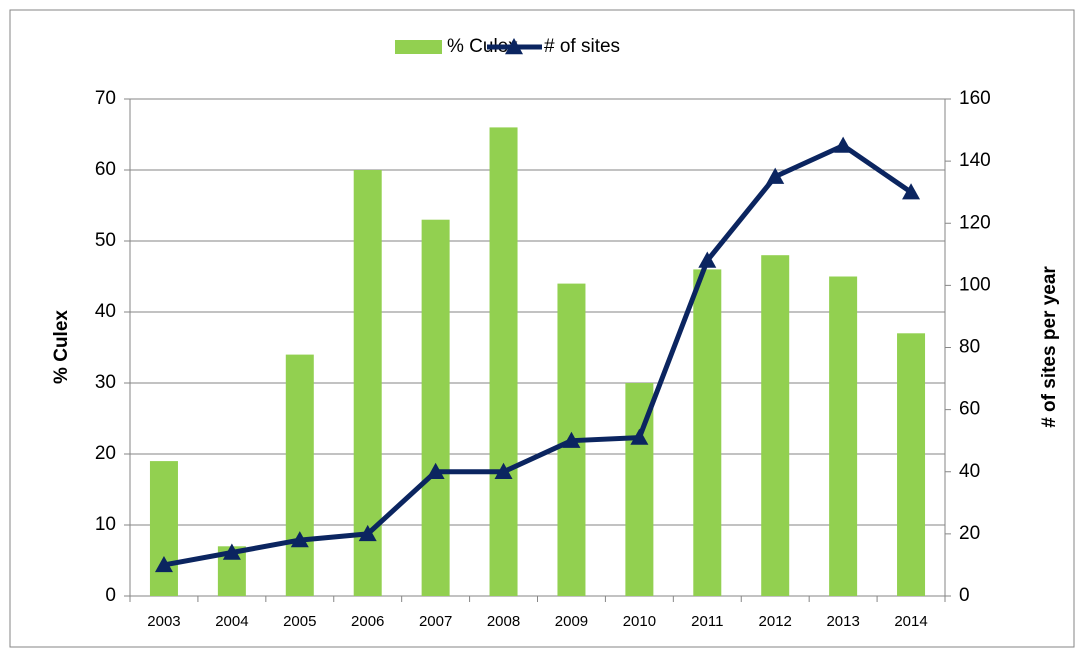  I want to click on legend-label: % Culex, so click(482, 46).